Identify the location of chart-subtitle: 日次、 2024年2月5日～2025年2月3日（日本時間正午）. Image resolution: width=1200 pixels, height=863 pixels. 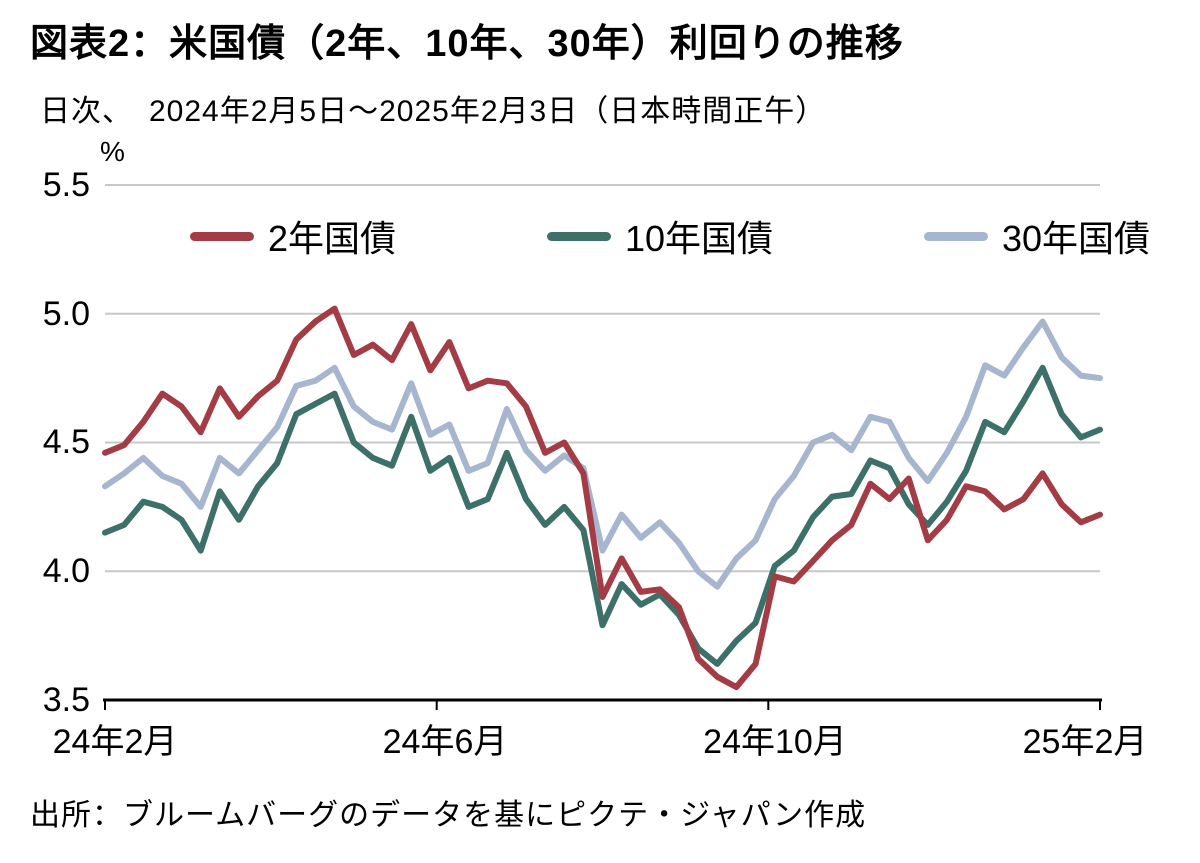
(433, 111).